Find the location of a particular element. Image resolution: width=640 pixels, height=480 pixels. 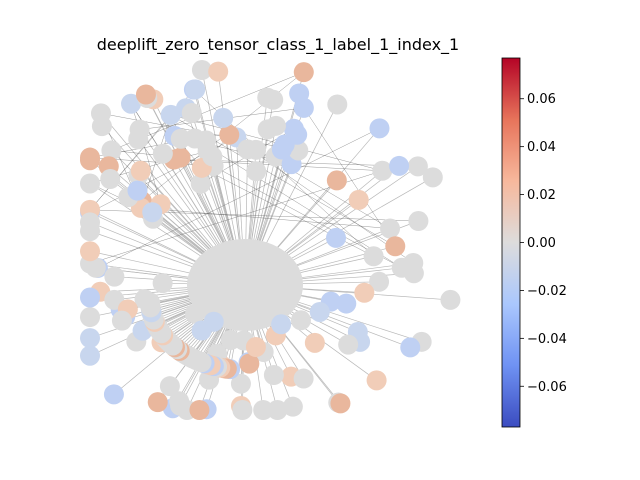

colorbar-ticks: 0.06 0.04 0.02 0.00 −0.02 −0.04 −0.06 is located at coordinates (543, 243).